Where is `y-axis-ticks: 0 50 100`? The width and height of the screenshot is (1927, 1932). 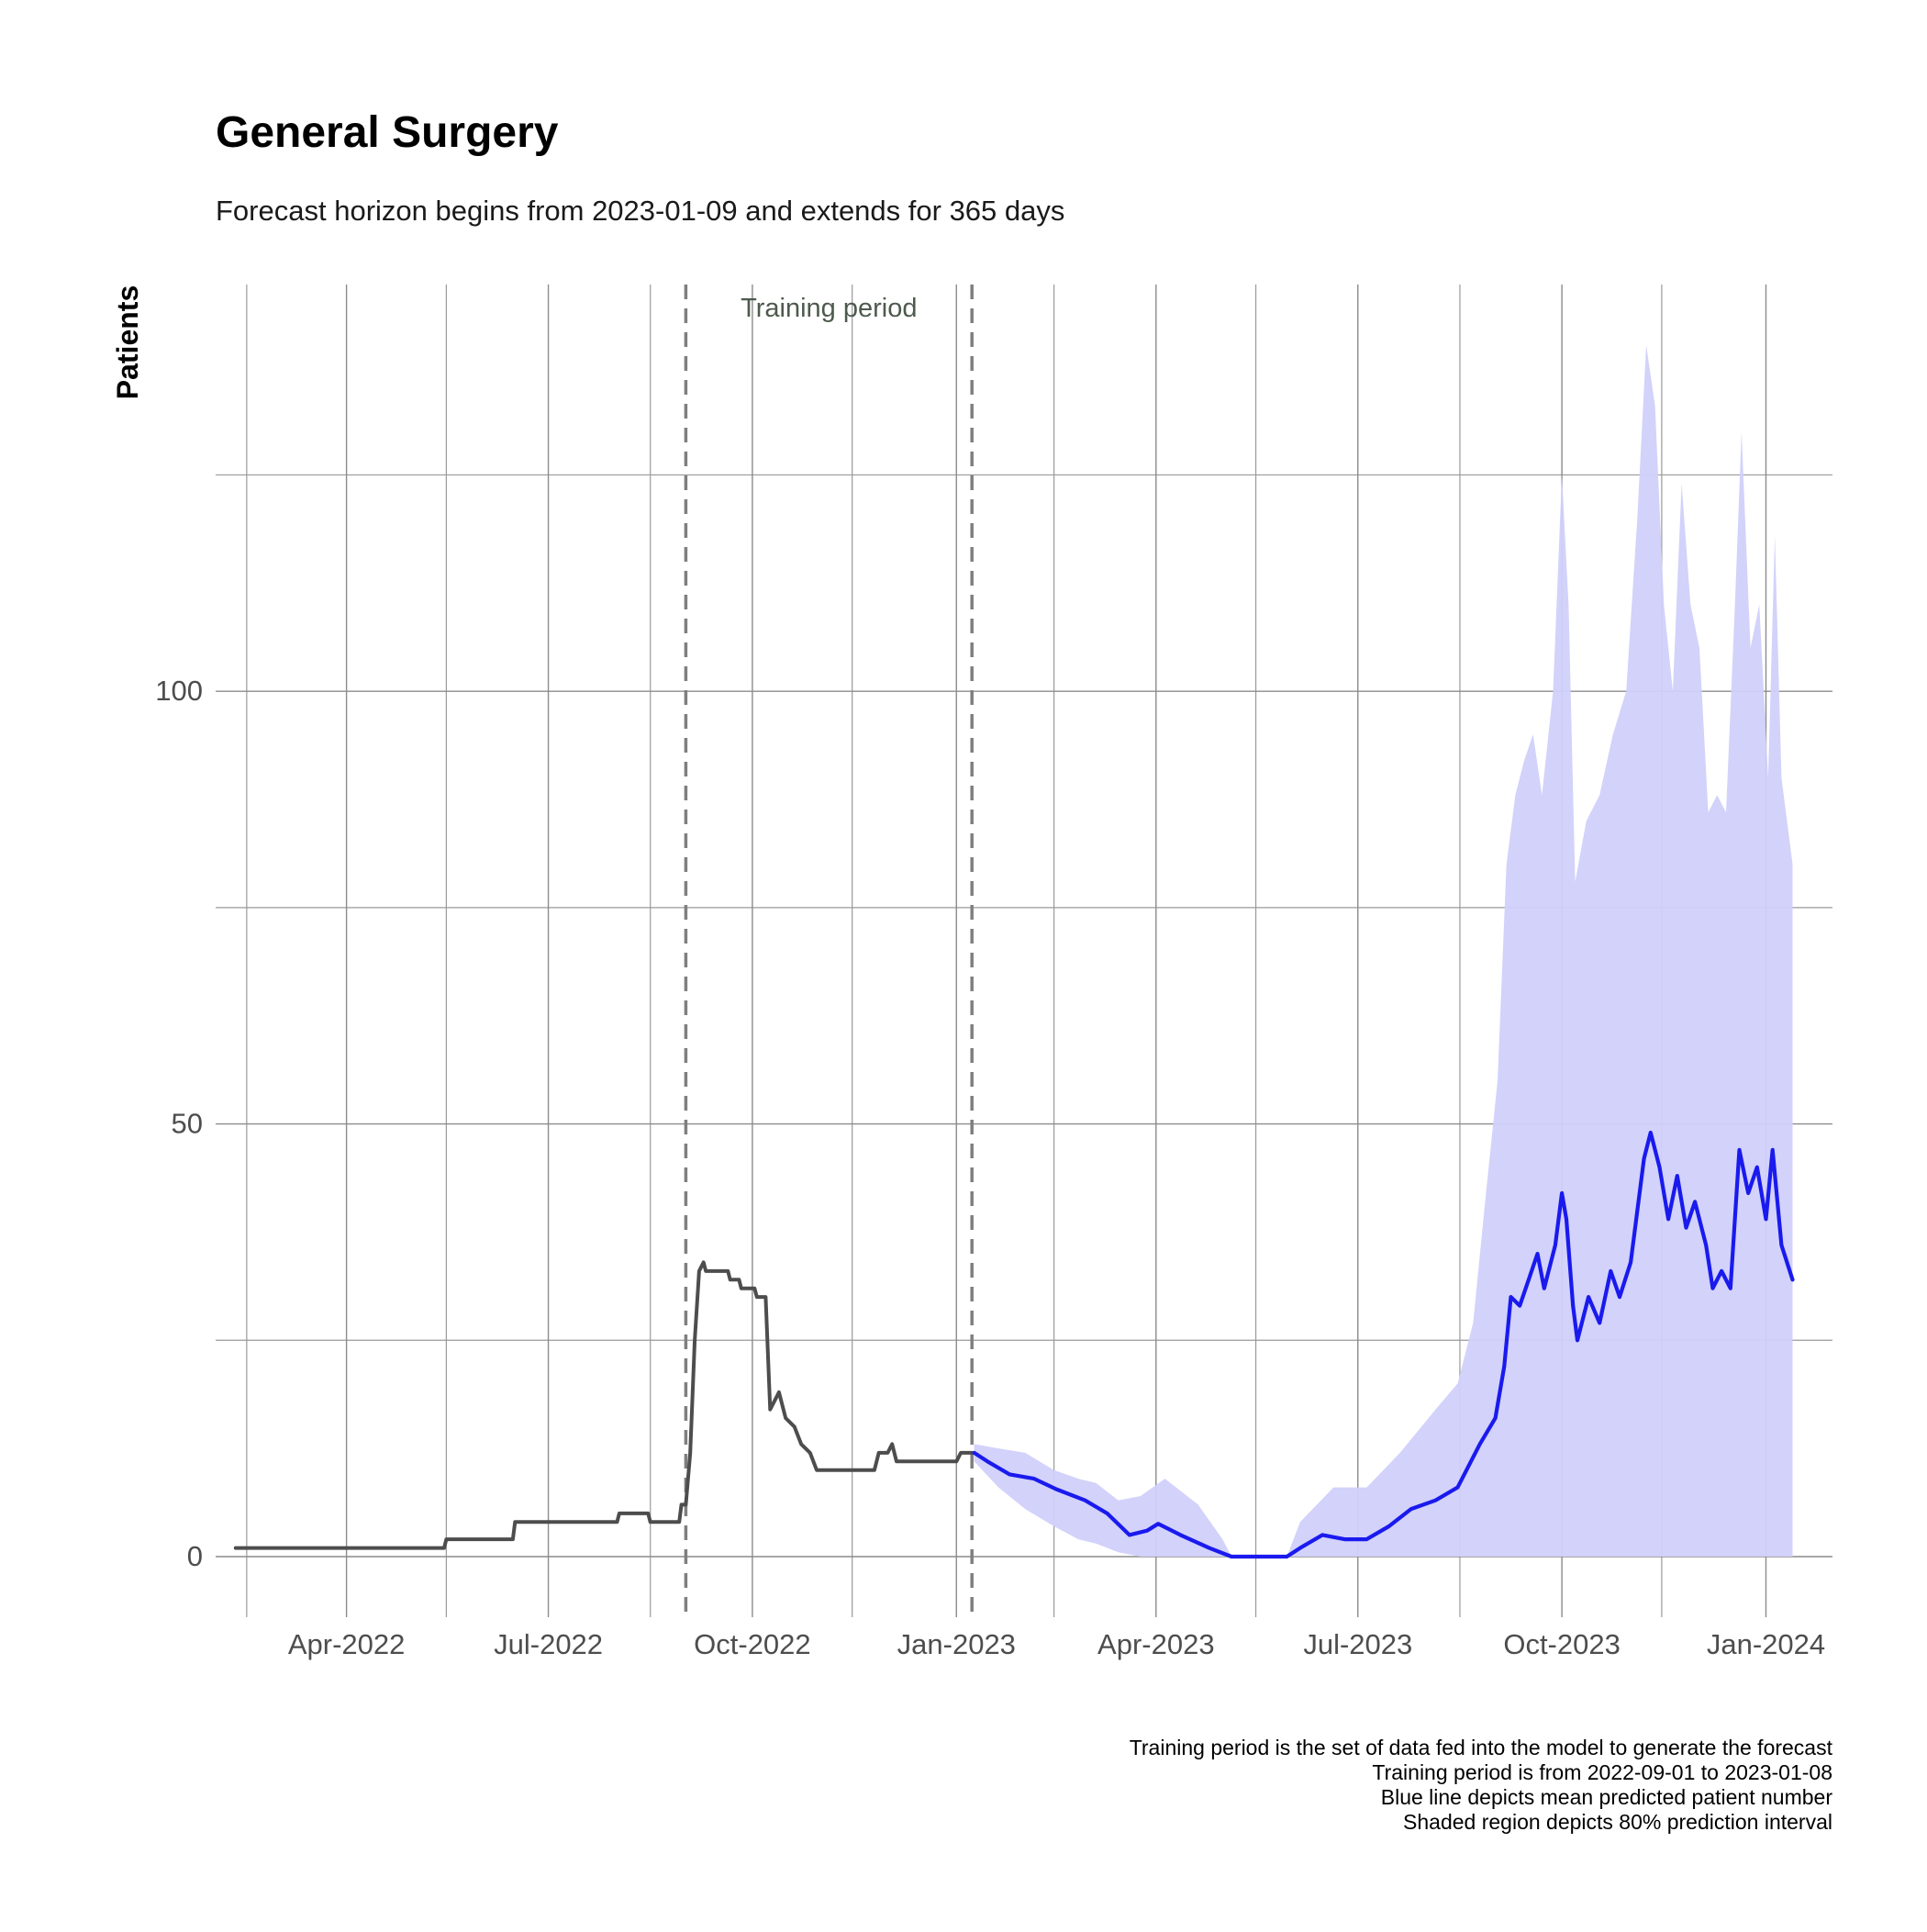
y-axis-ticks: 0 50 100 is located at coordinates (179, 1123).